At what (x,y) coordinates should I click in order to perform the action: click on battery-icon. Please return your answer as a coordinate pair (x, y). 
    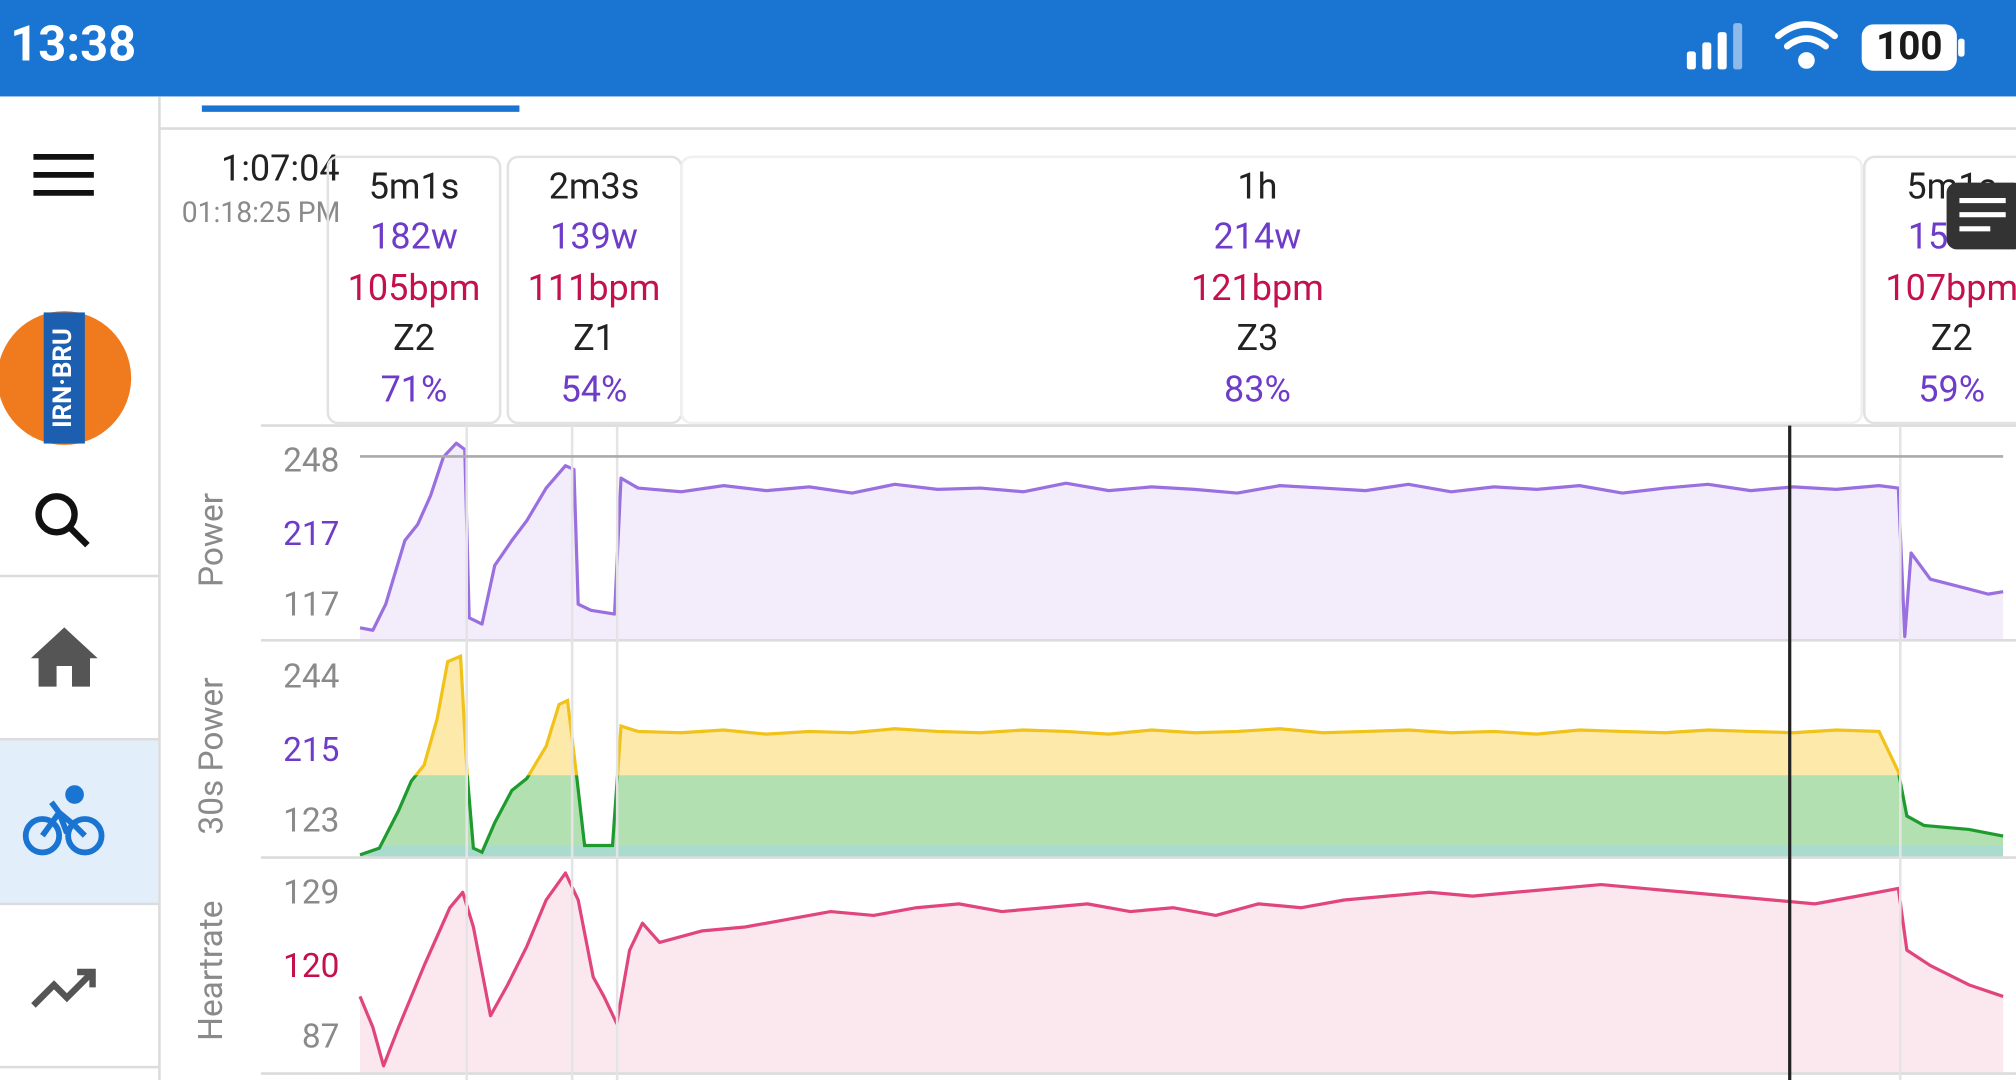
    Looking at the image, I should click on (1909, 47).